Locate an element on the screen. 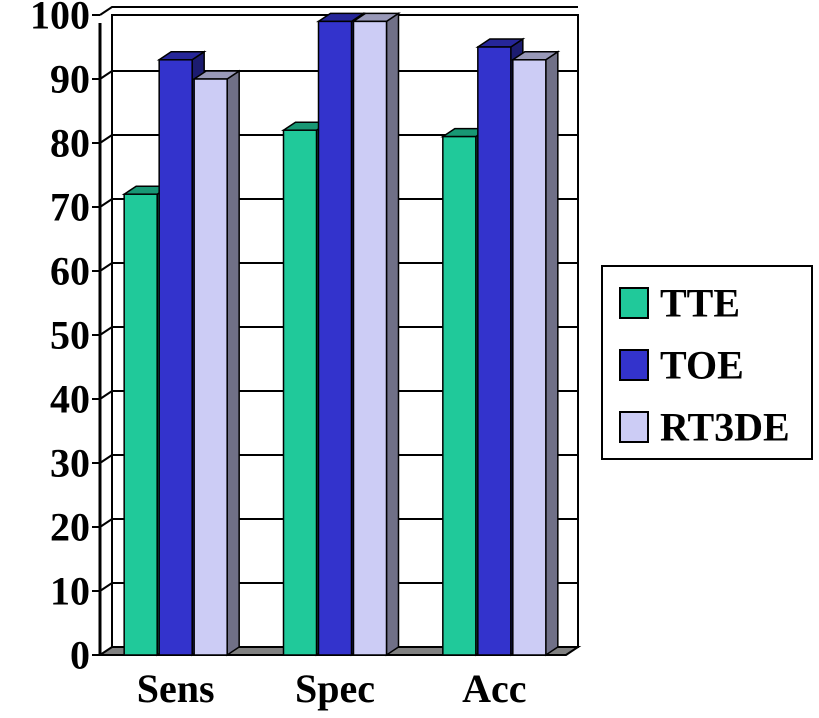 The height and width of the screenshot is (718, 819). legend-label: TTE is located at coordinates (700, 303).